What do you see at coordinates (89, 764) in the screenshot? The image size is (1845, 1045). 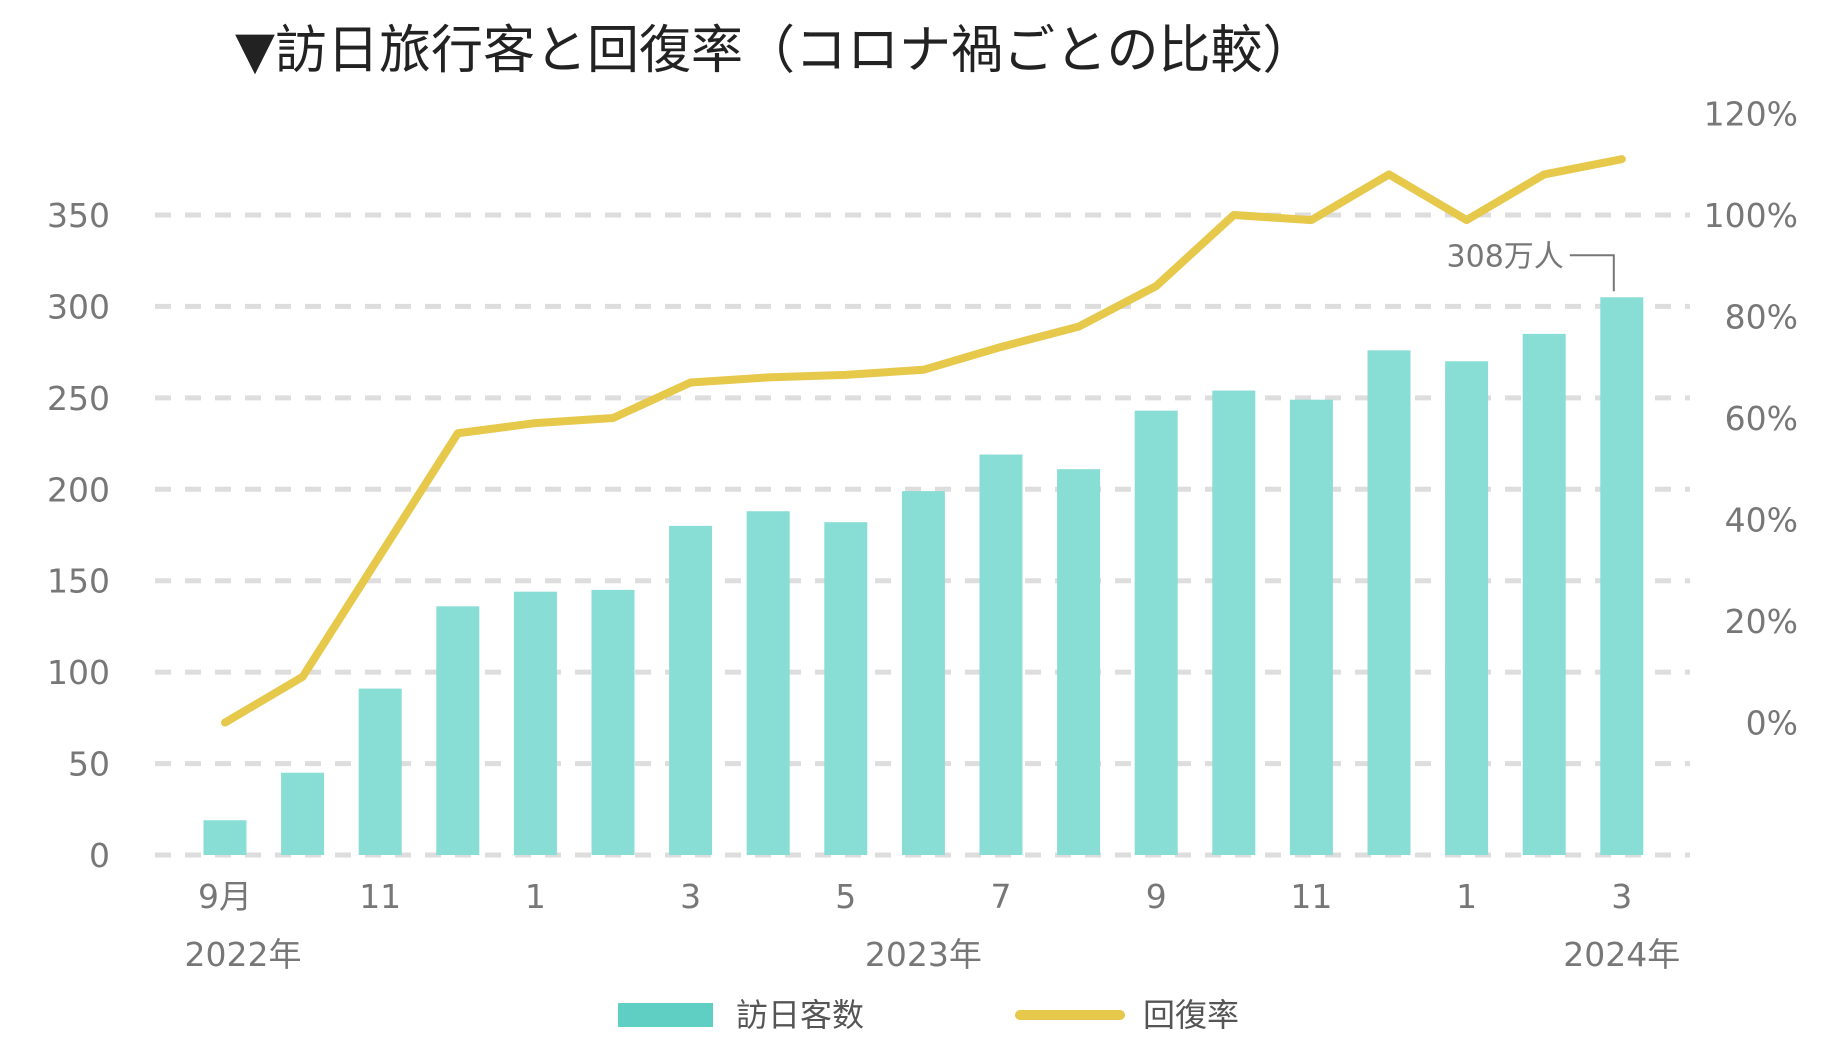 I see `y-left-tick-label: 50` at bounding box center [89, 764].